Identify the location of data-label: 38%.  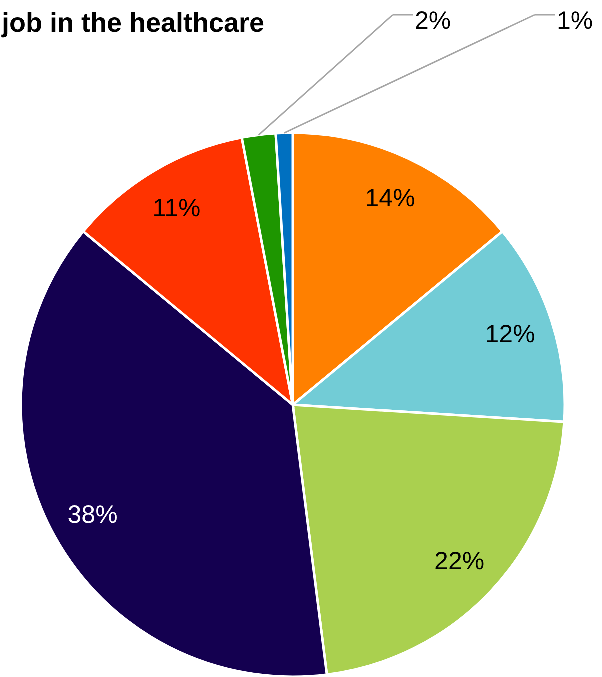
(93, 515).